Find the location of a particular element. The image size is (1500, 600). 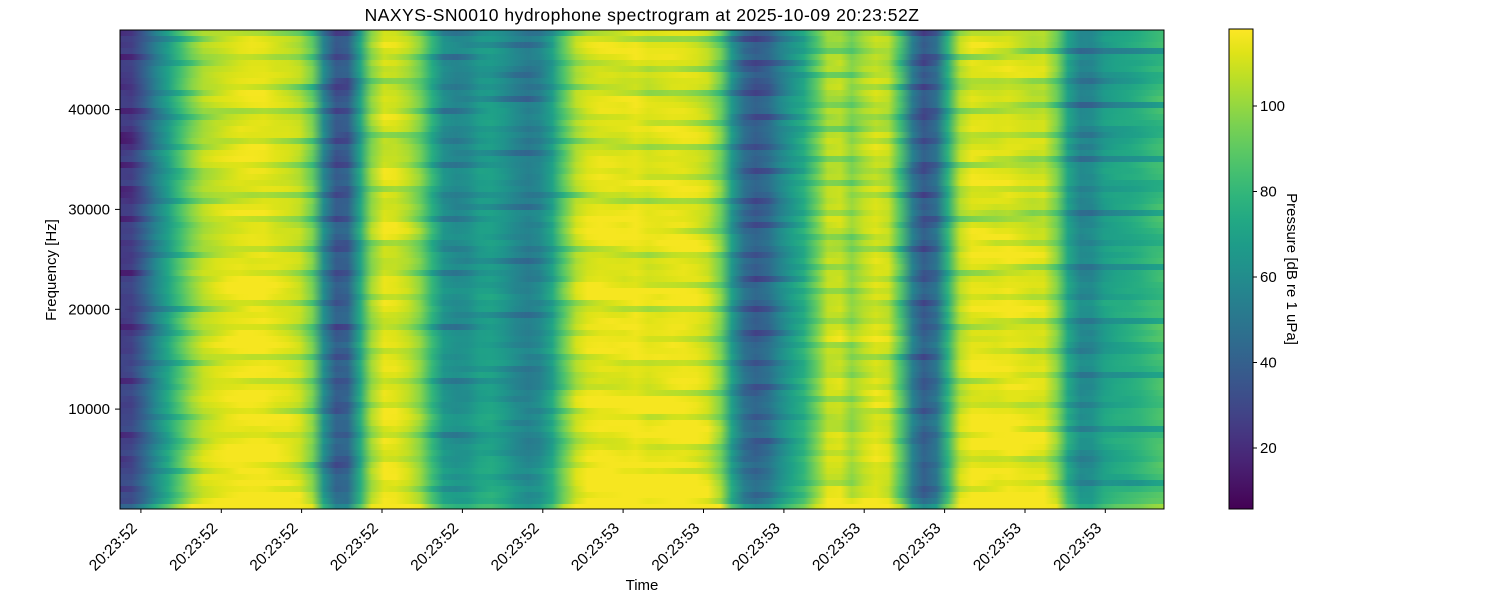

svg-text: 20000 is located at coordinates (89, 309).